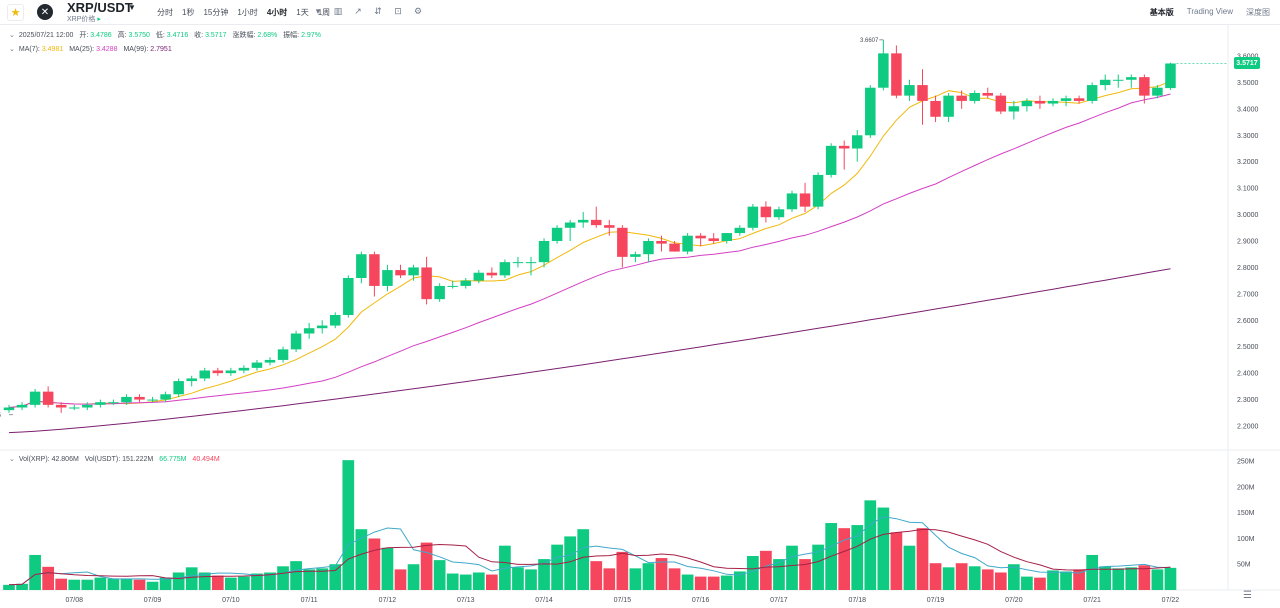 Image resolution: width=1280 pixels, height=608 pixels. What do you see at coordinates (302, 12) in the screenshot?
I see `interval-1d: 1天` at bounding box center [302, 12].